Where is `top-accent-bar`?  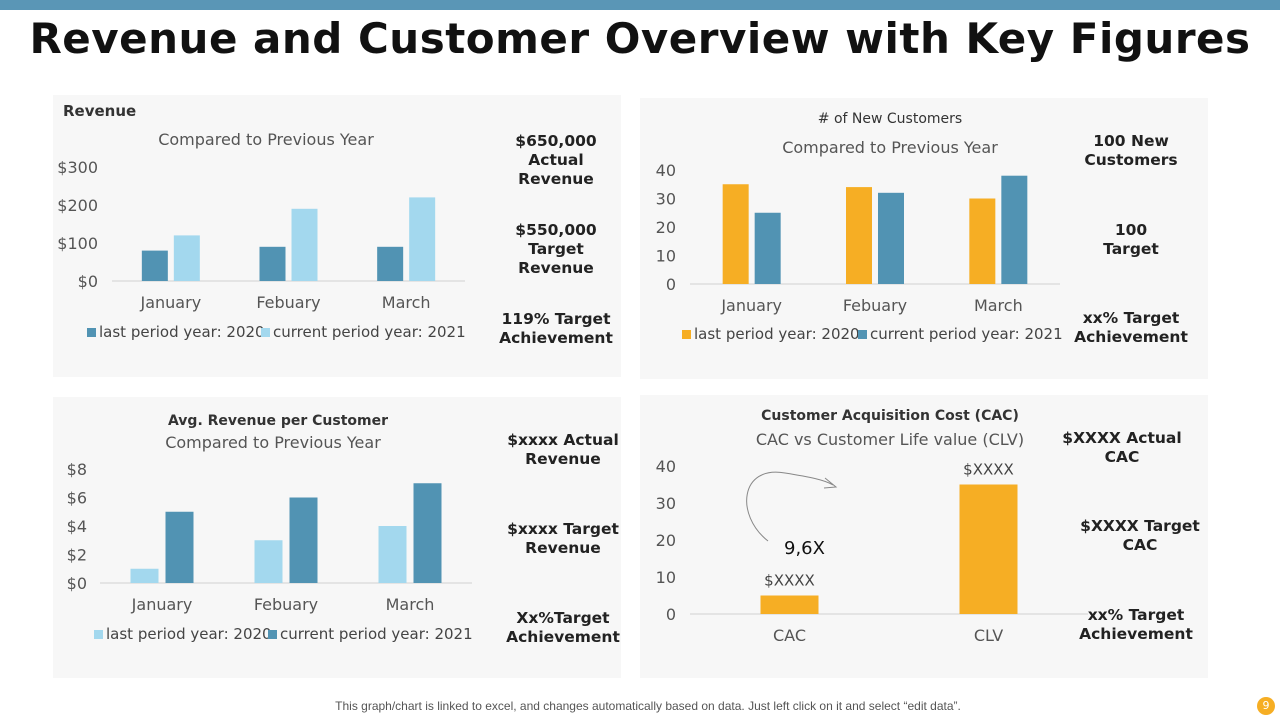 top-accent-bar is located at coordinates (640, 5).